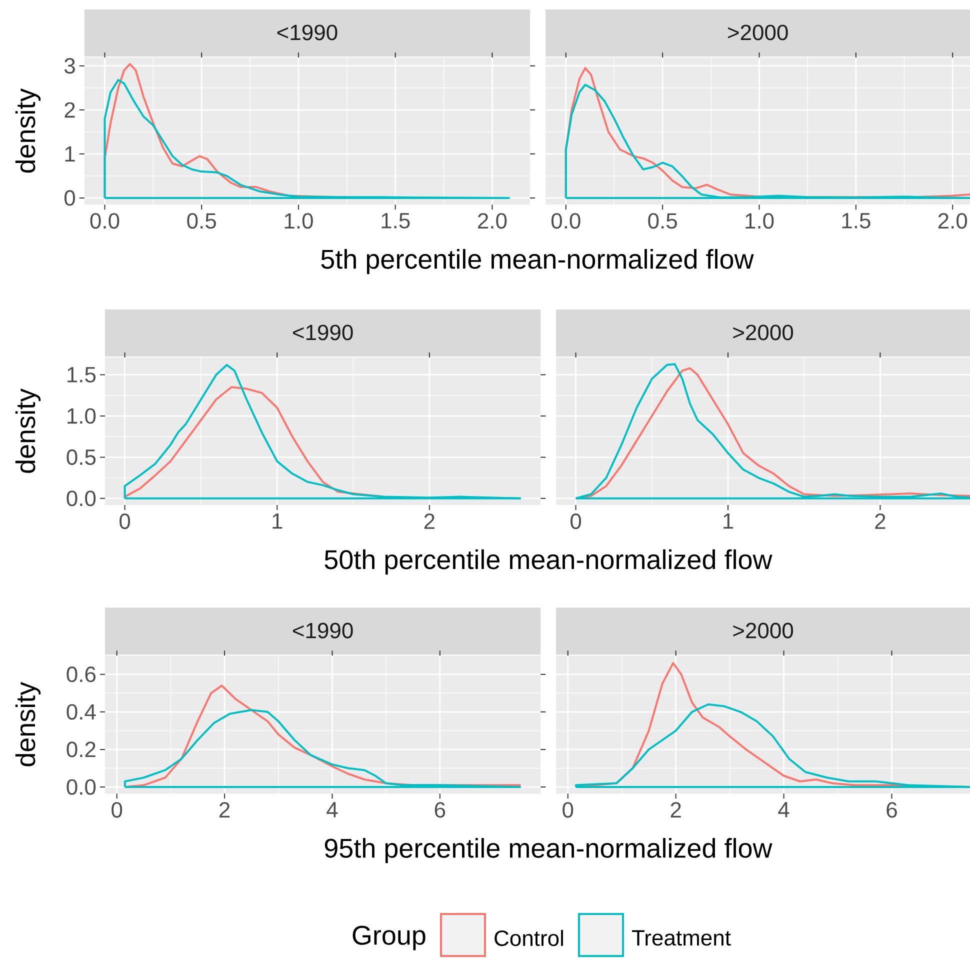 The image size is (970, 958). What do you see at coordinates (81, 712) in the screenshot?
I see `y-tick-label: 0.4` at bounding box center [81, 712].